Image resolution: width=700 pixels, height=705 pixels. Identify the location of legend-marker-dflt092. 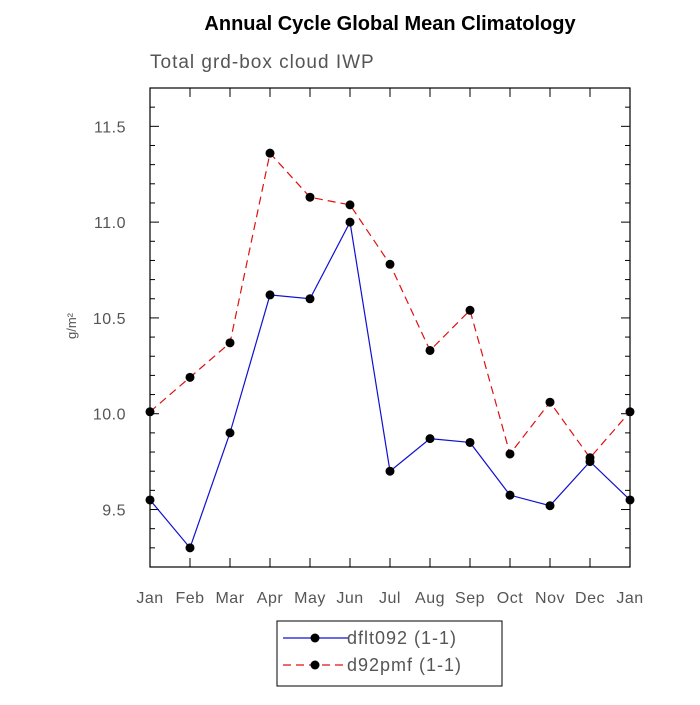
(315, 638).